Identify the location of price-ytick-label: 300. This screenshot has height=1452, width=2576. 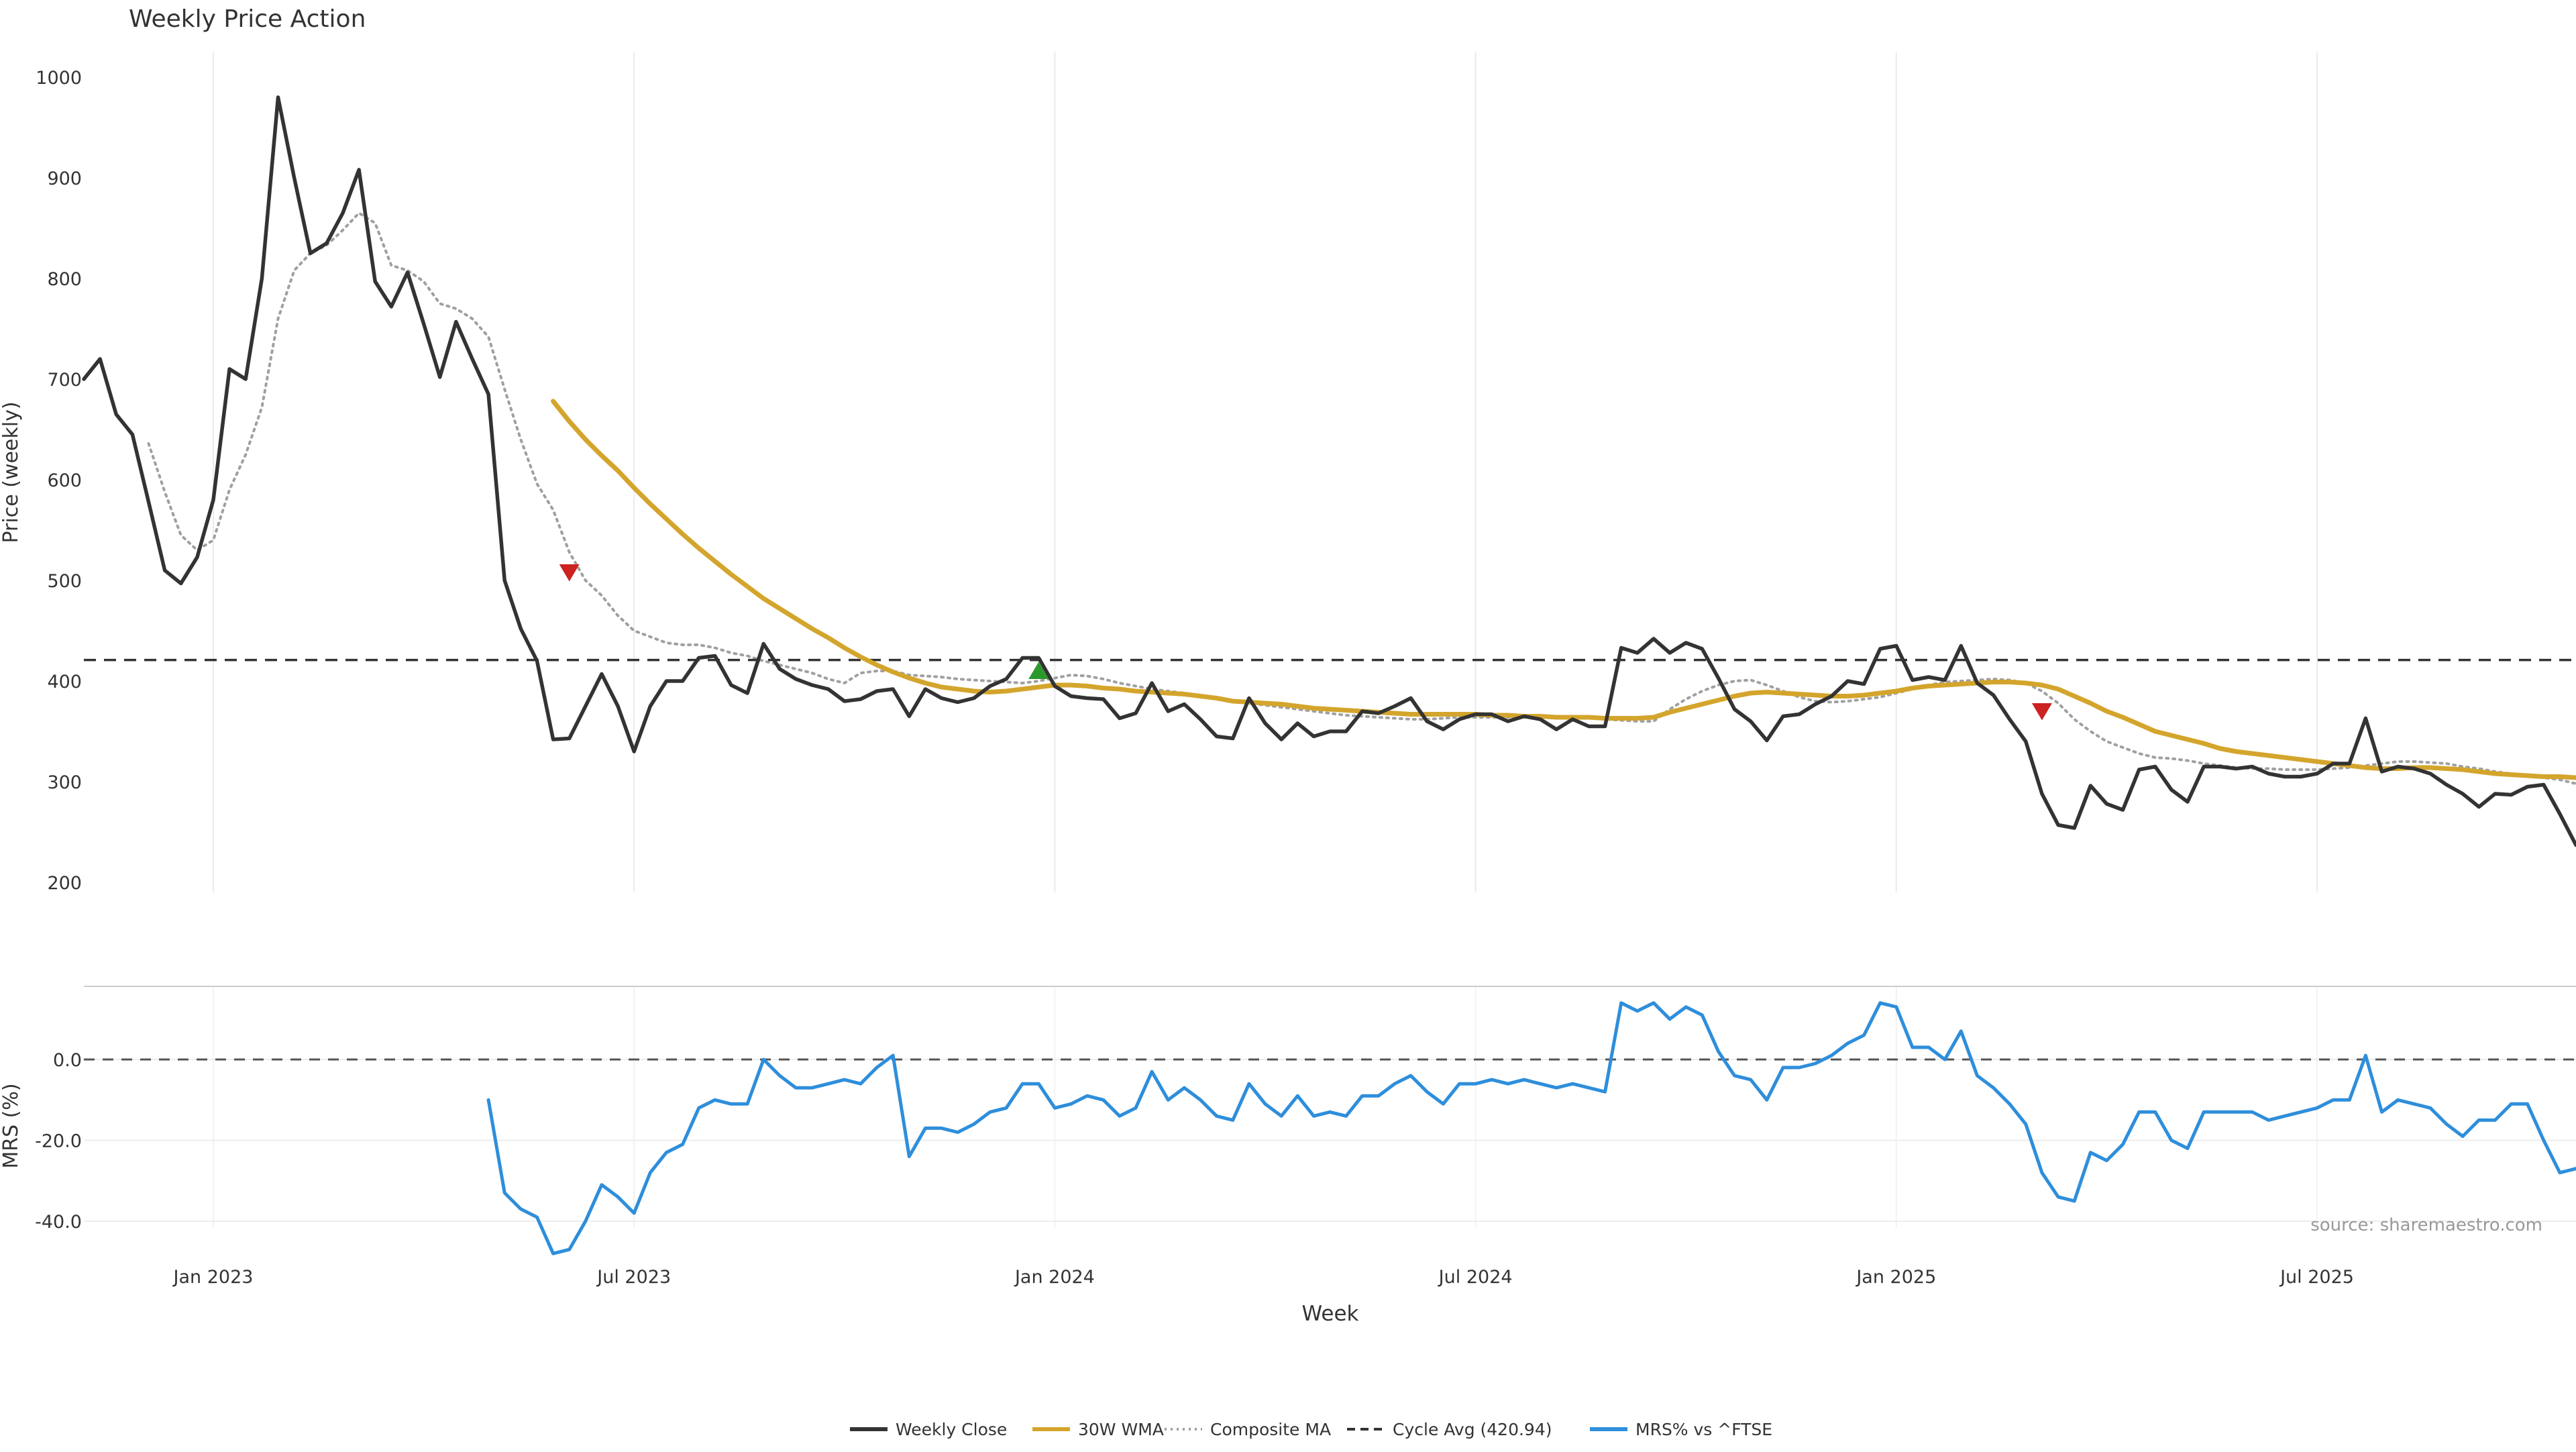
(64, 782).